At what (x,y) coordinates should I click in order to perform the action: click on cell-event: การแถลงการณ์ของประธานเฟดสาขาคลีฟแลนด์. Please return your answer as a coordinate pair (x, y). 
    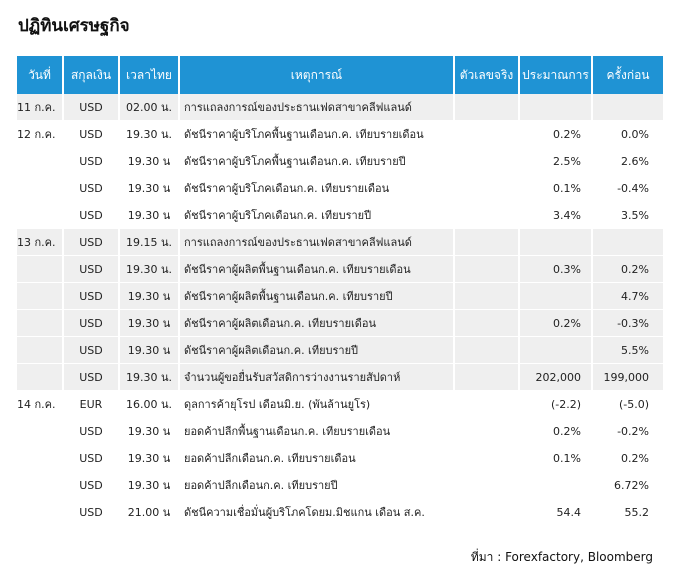
    Looking at the image, I should click on (317, 107).